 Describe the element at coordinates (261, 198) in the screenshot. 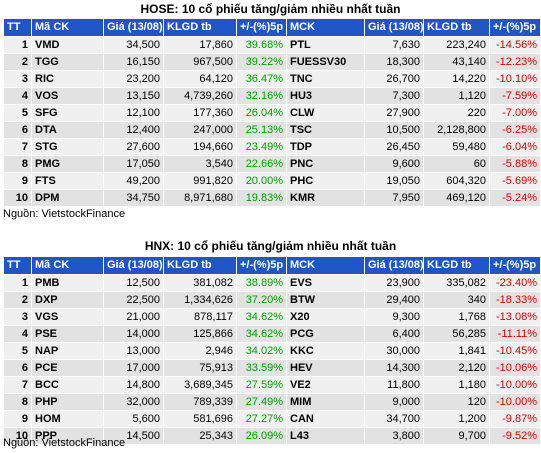

I see `change-cell: 19.83%` at that location.